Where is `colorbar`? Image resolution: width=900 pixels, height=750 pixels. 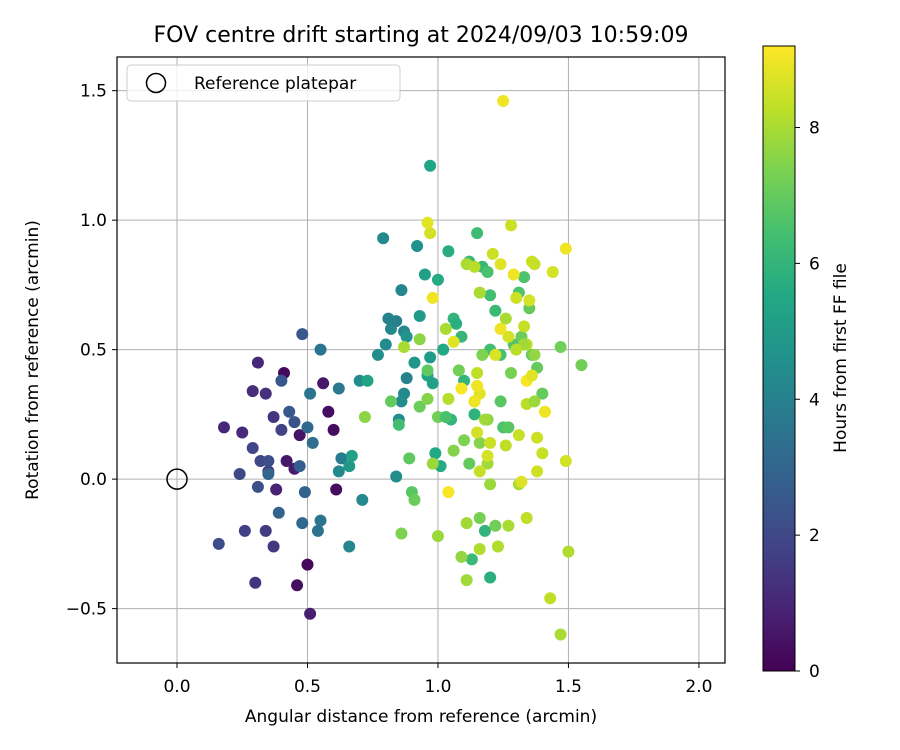 colorbar is located at coordinates (779, 358).